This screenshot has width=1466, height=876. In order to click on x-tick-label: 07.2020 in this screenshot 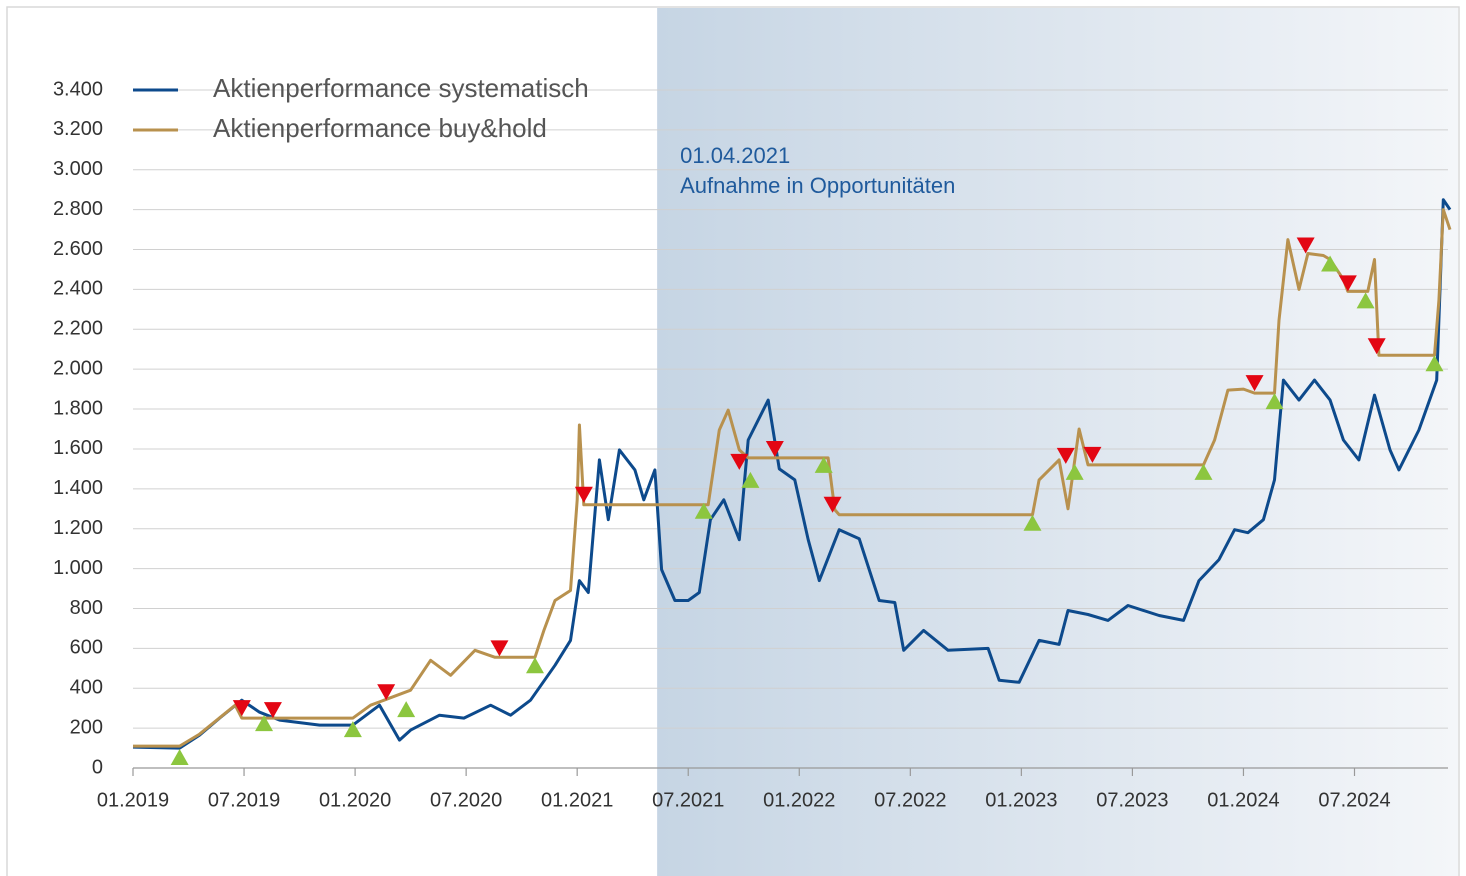, I will do `click(466, 800)`.